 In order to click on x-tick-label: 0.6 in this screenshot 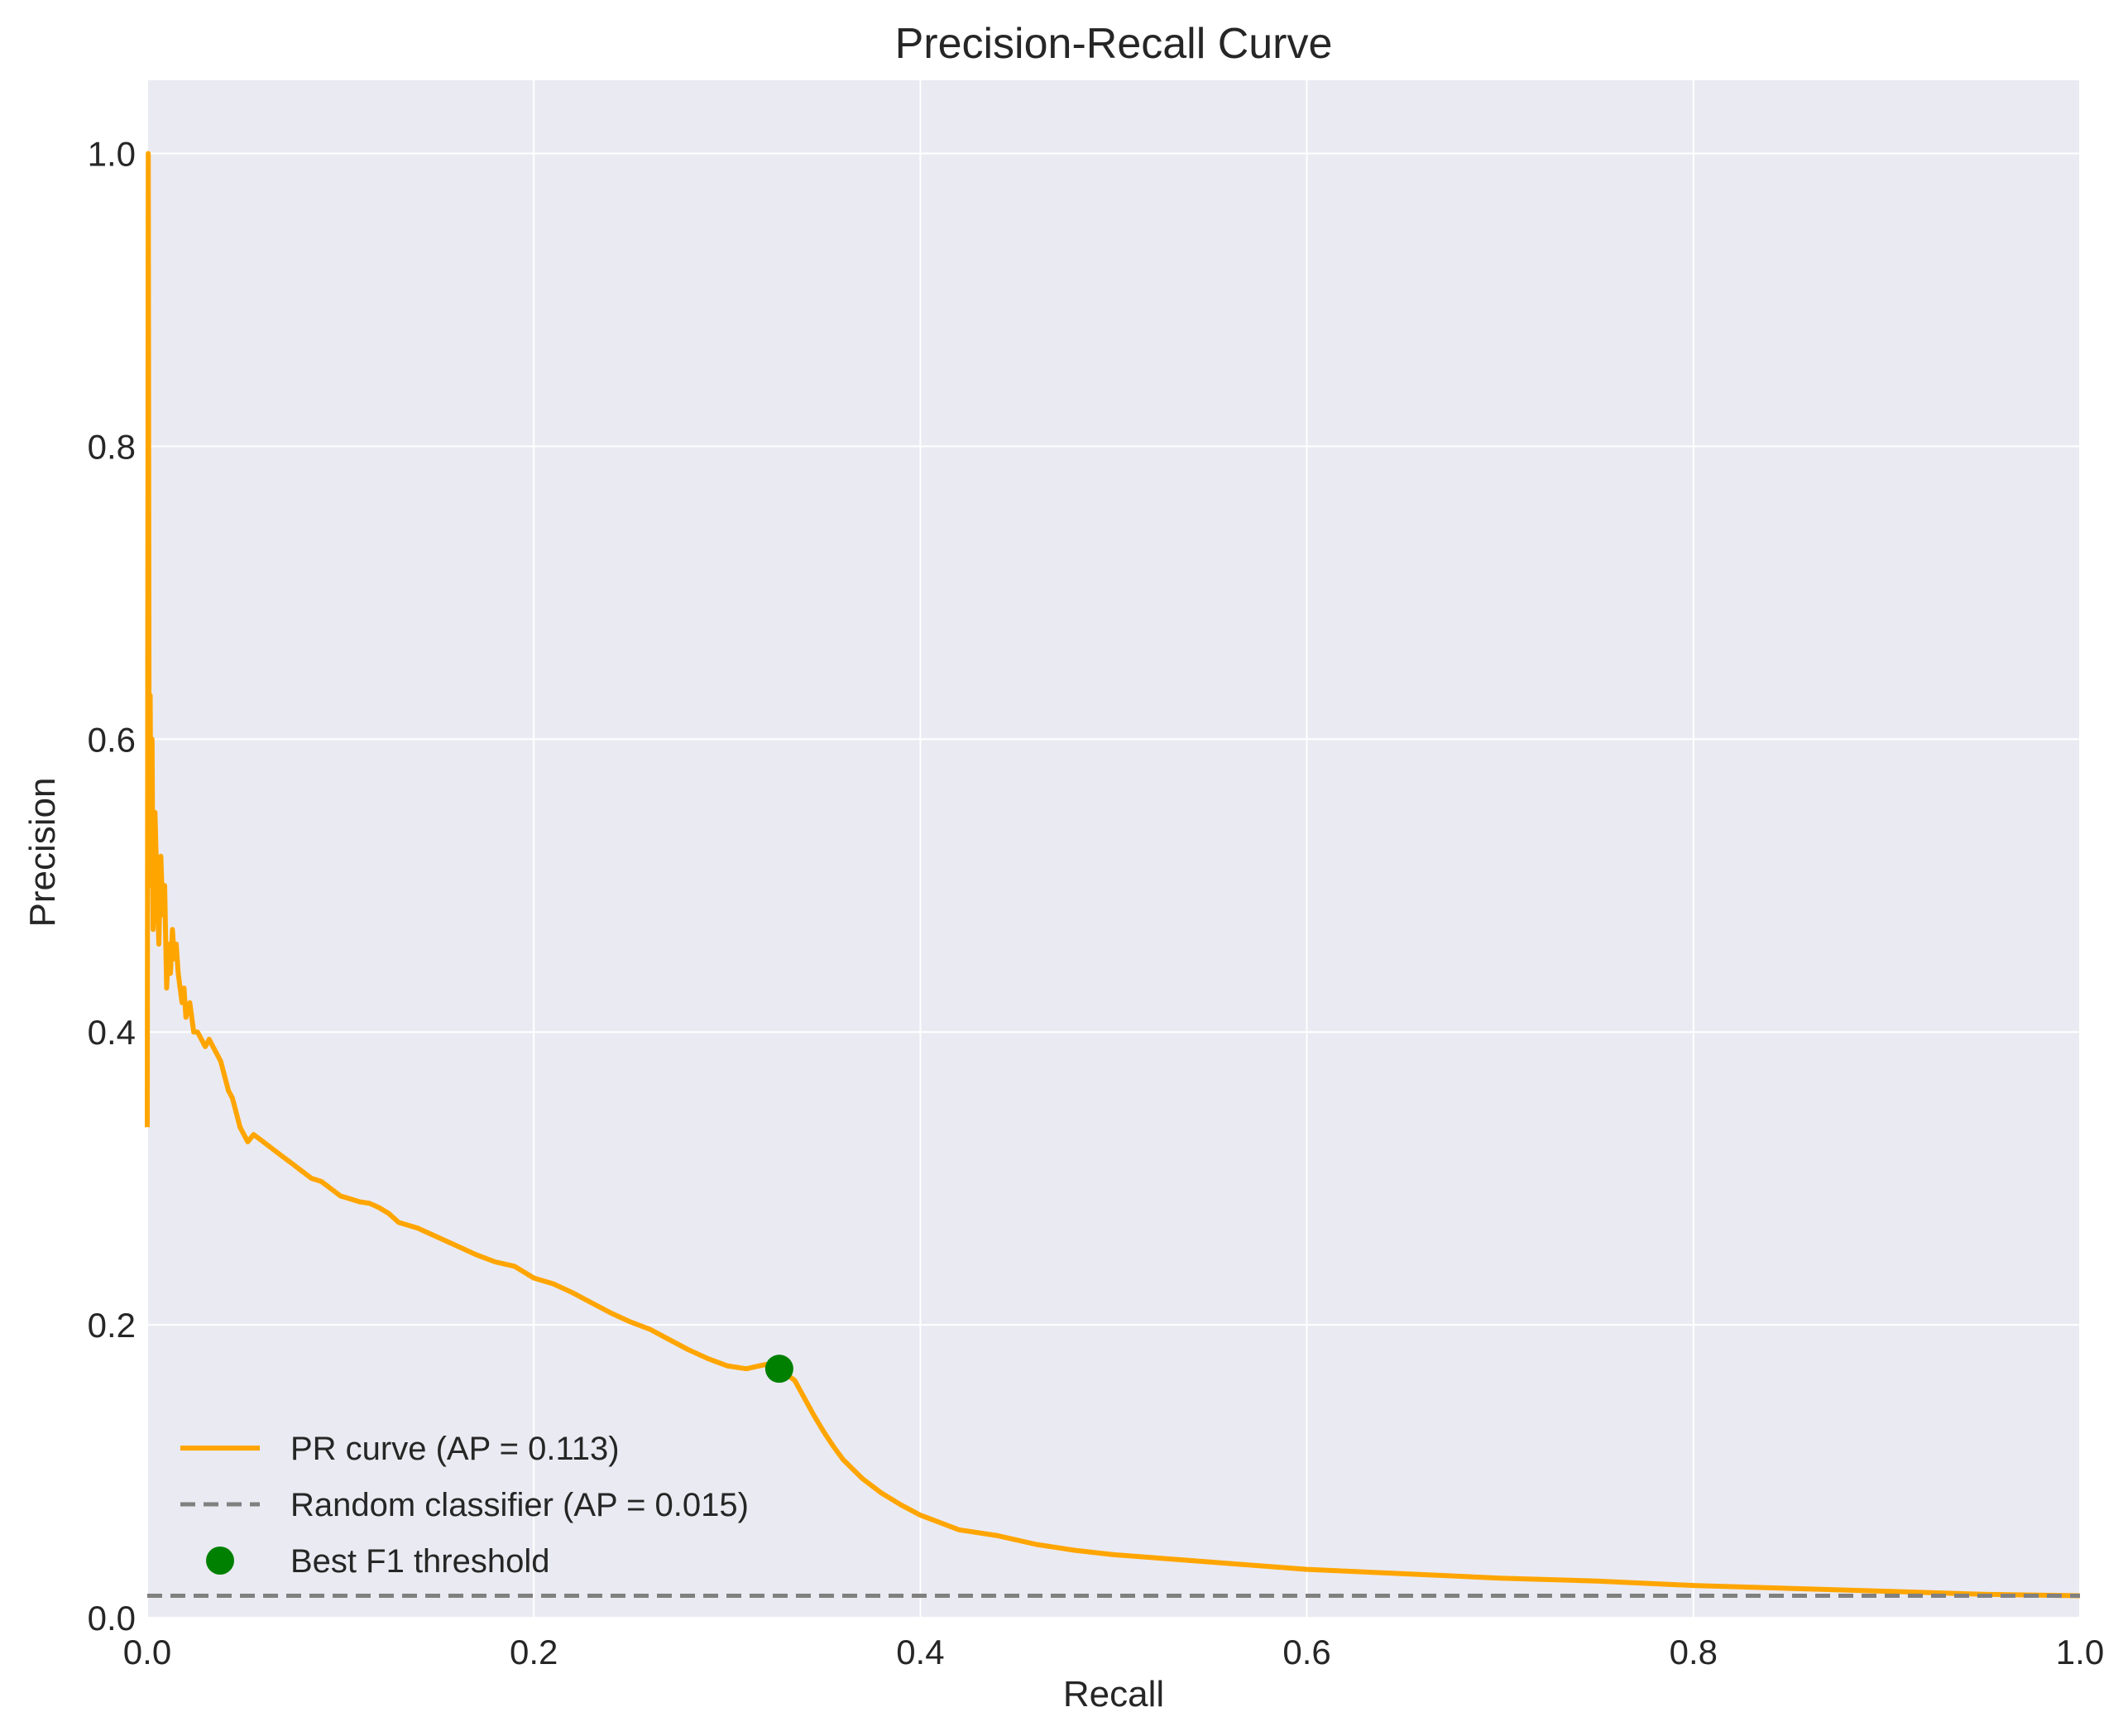, I will do `click(1306, 1652)`.